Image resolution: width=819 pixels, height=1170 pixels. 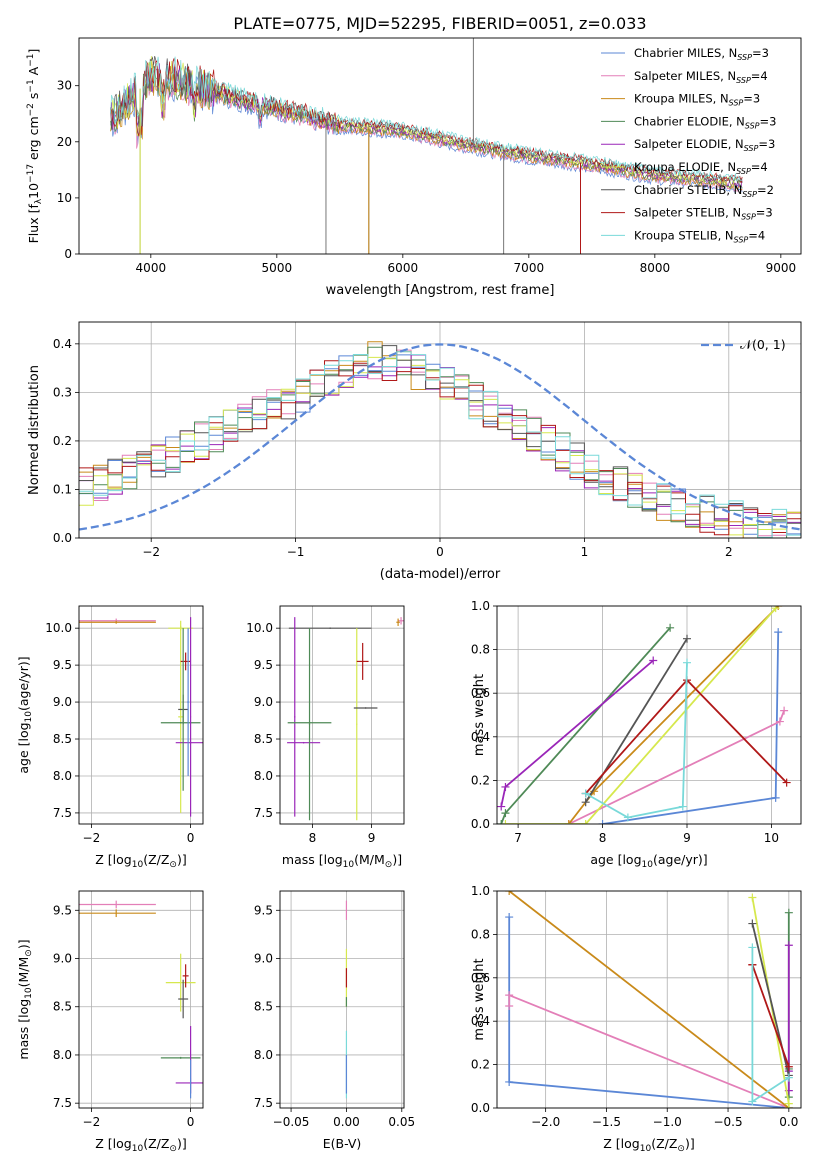 What do you see at coordinates (31, 85) in the screenshot?
I see `label-text: −1` at bounding box center [31, 85].